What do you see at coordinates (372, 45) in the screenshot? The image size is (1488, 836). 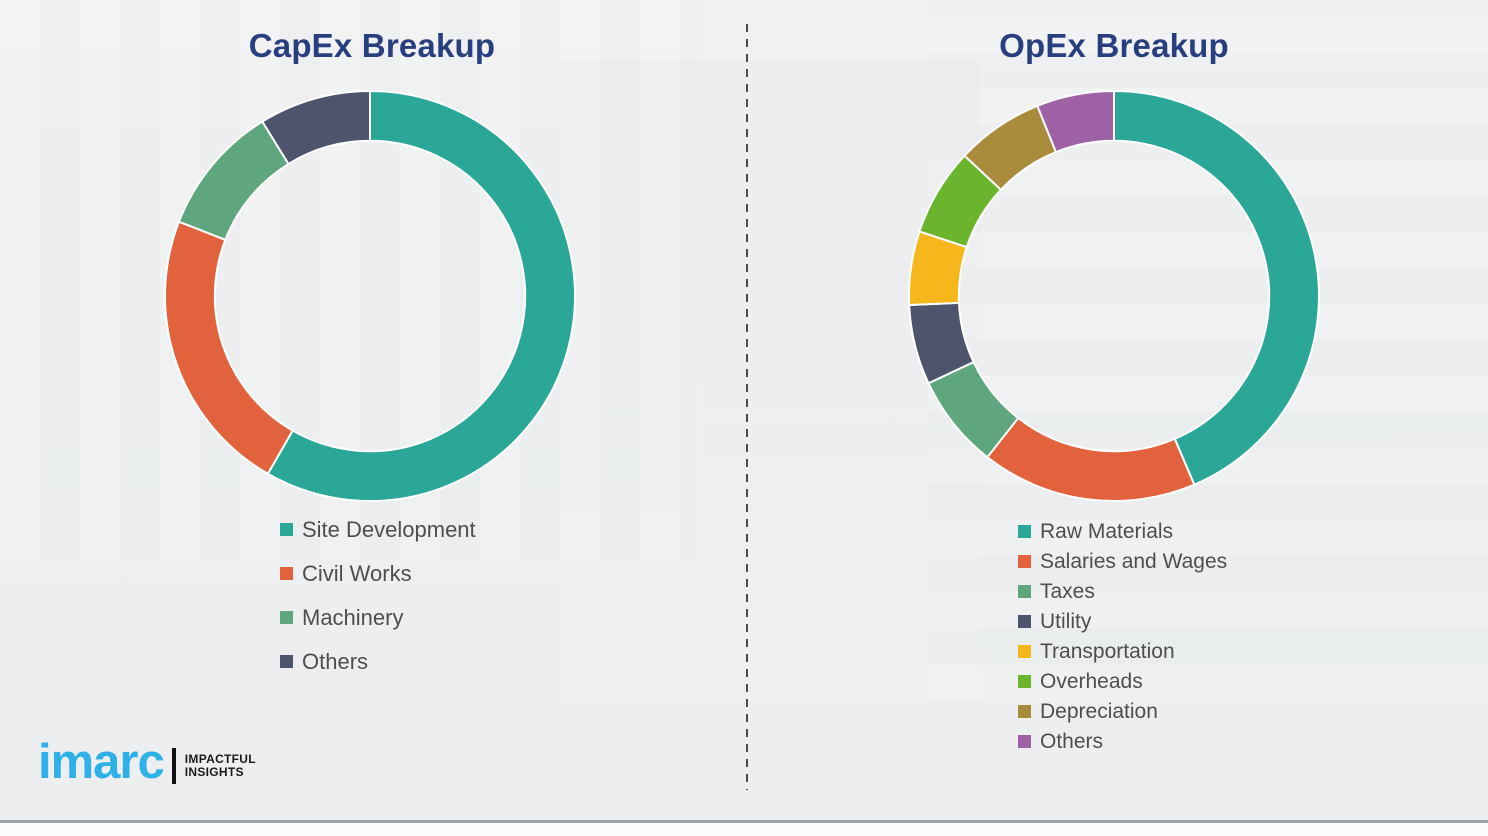 I see `capex-chart-title: CapEx Breakup` at bounding box center [372, 45].